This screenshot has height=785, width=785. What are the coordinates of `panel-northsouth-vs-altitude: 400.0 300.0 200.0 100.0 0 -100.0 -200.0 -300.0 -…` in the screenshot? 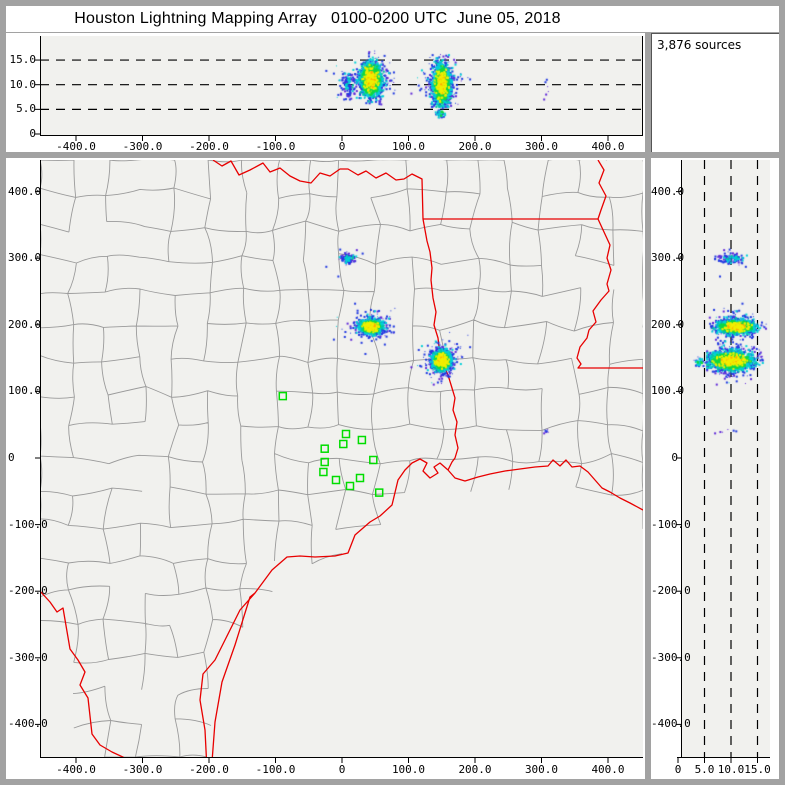 It's located at (715, 468).